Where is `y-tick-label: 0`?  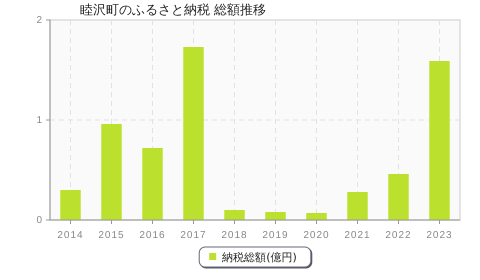
y-tick-label: 0 is located at coordinates (39, 220).